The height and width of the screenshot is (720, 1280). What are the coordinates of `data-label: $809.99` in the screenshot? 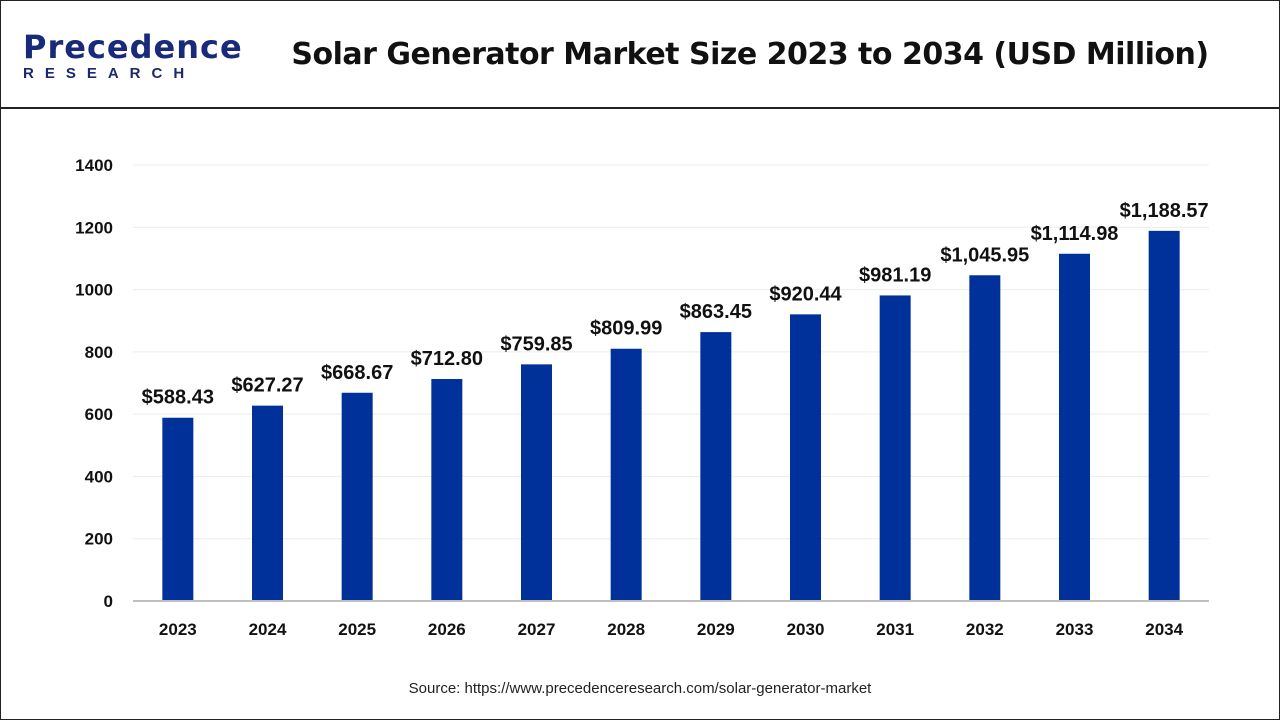 It's located at (626, 329).